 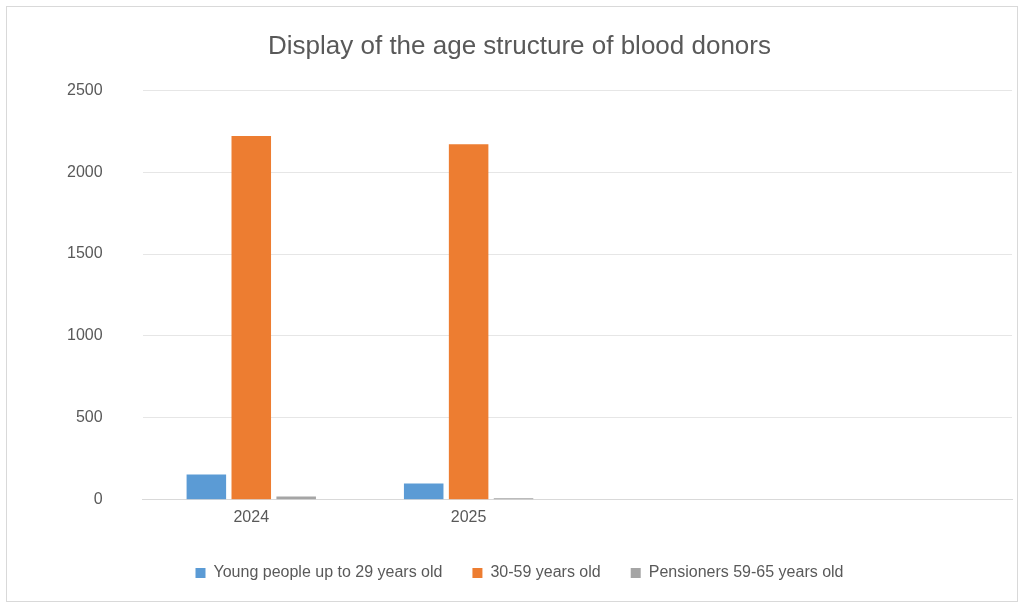 What do you see at coordinates (519, 44) in the screenshot?
I see `chart-title: Display of the age structure of blood donors` at bounding box center [519, 44].